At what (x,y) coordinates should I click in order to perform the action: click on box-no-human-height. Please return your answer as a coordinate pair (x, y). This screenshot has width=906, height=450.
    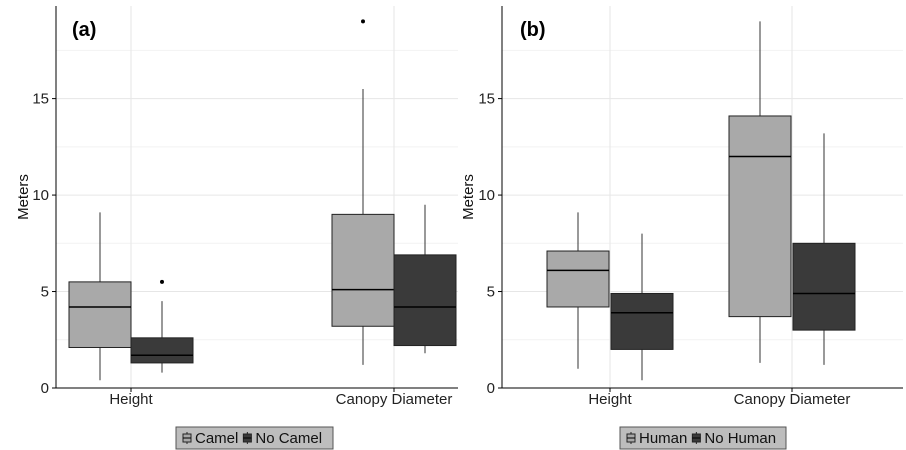
    Looking at the image, I should click on (642, 307).